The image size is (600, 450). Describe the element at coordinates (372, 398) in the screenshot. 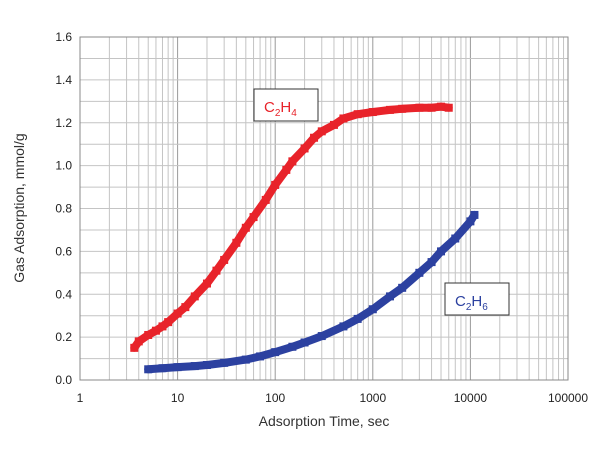

I see `x-tick-label: 1000` at that location.